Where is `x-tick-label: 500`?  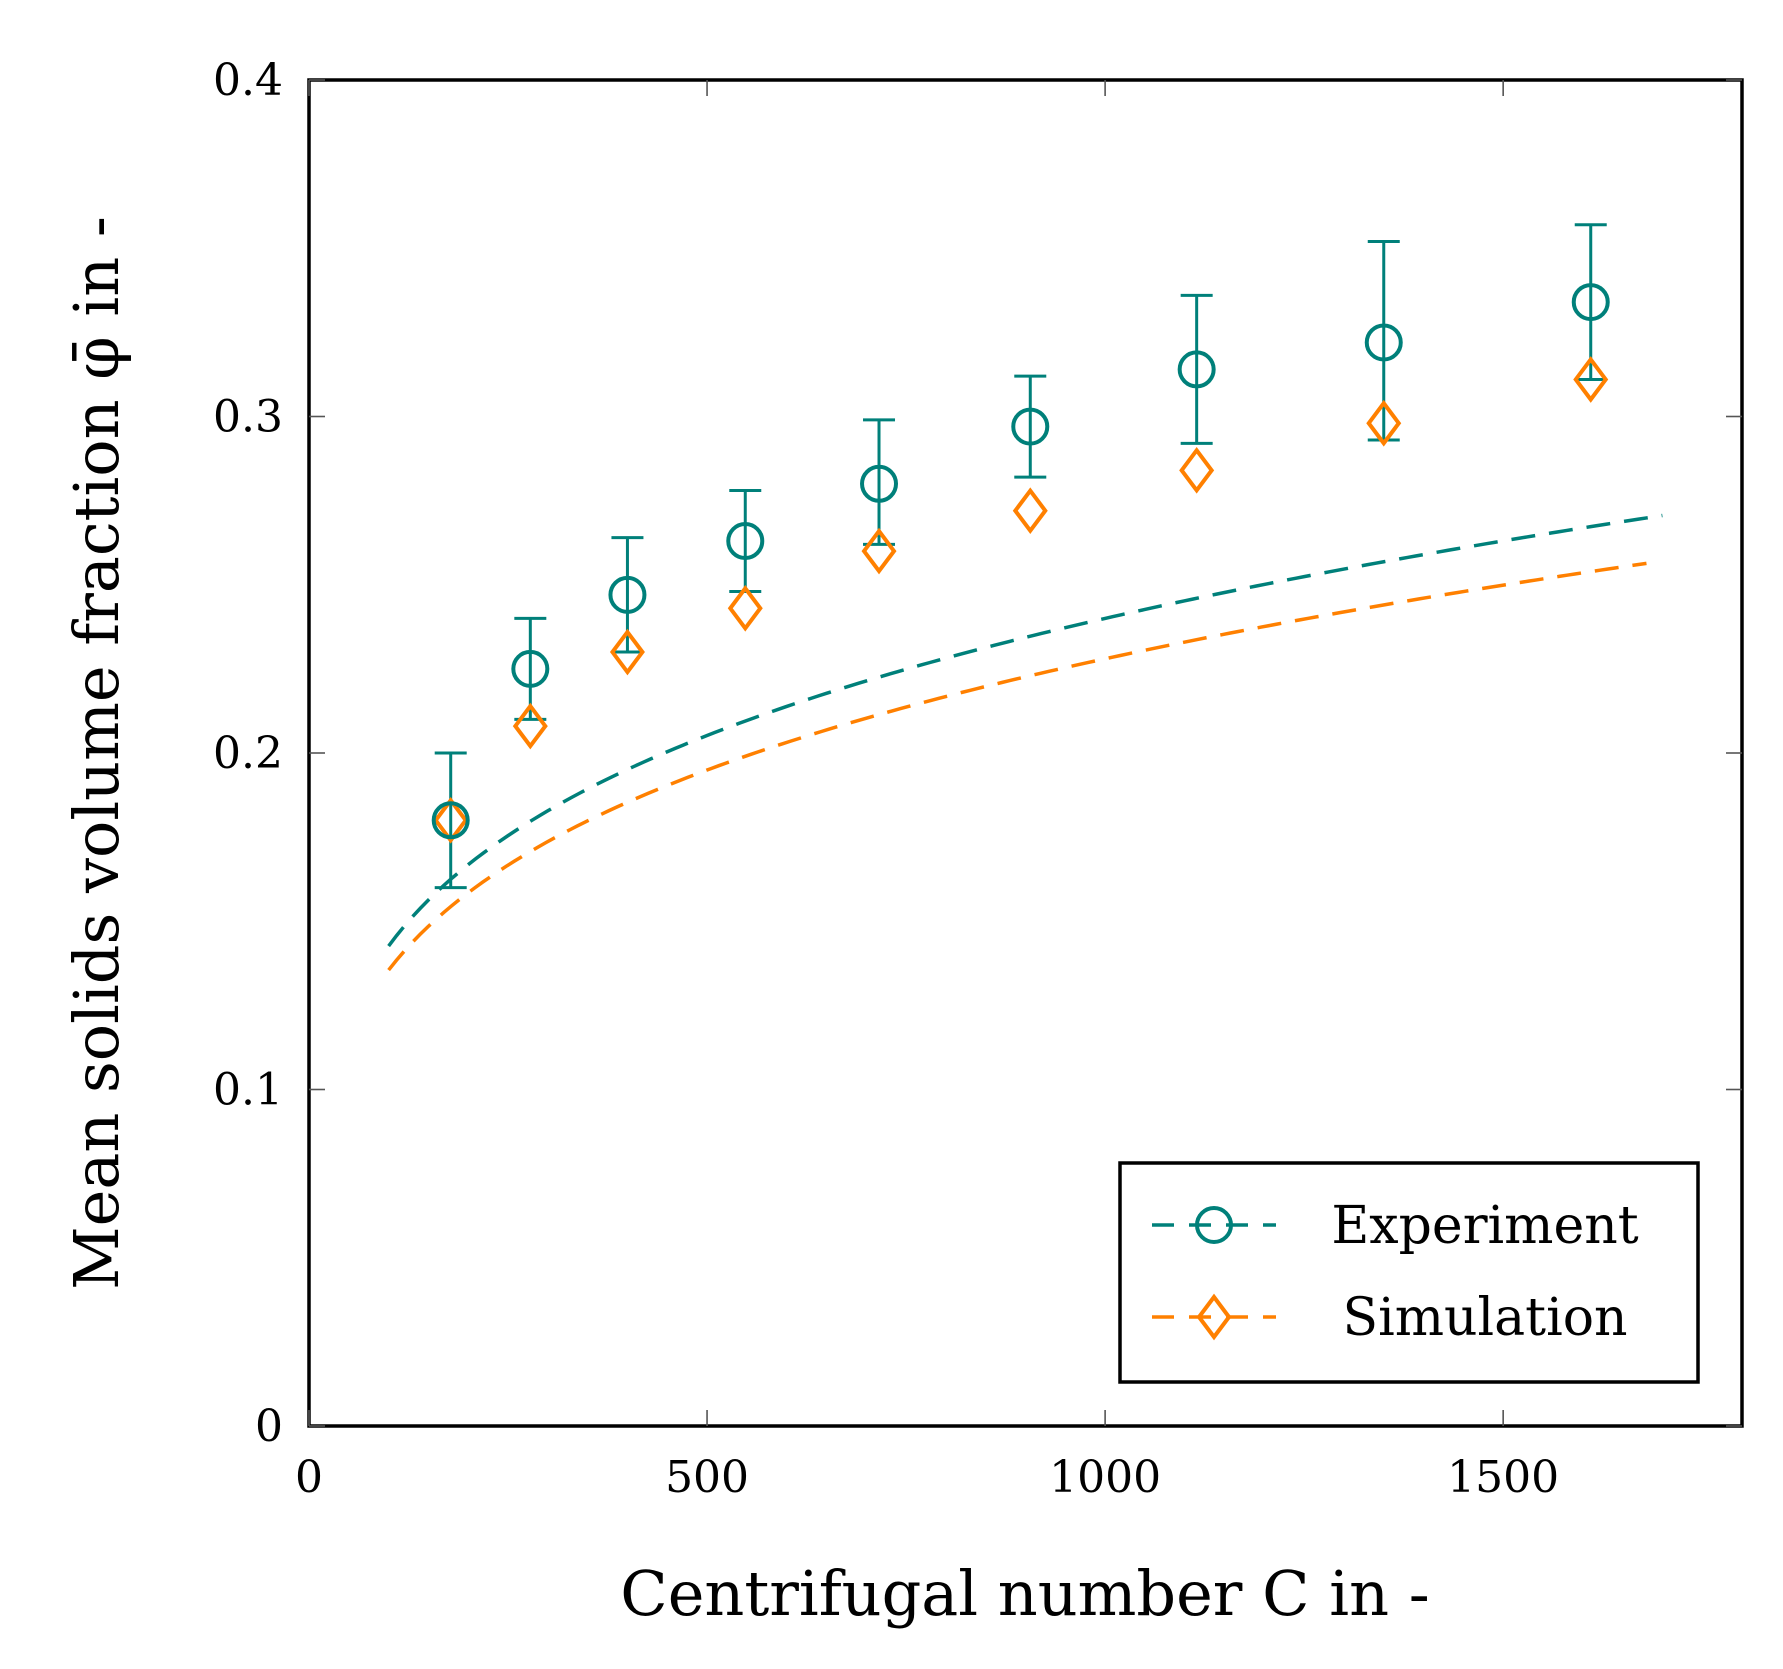 x-tick-label: 500 is located at coordinates (707, 1477).